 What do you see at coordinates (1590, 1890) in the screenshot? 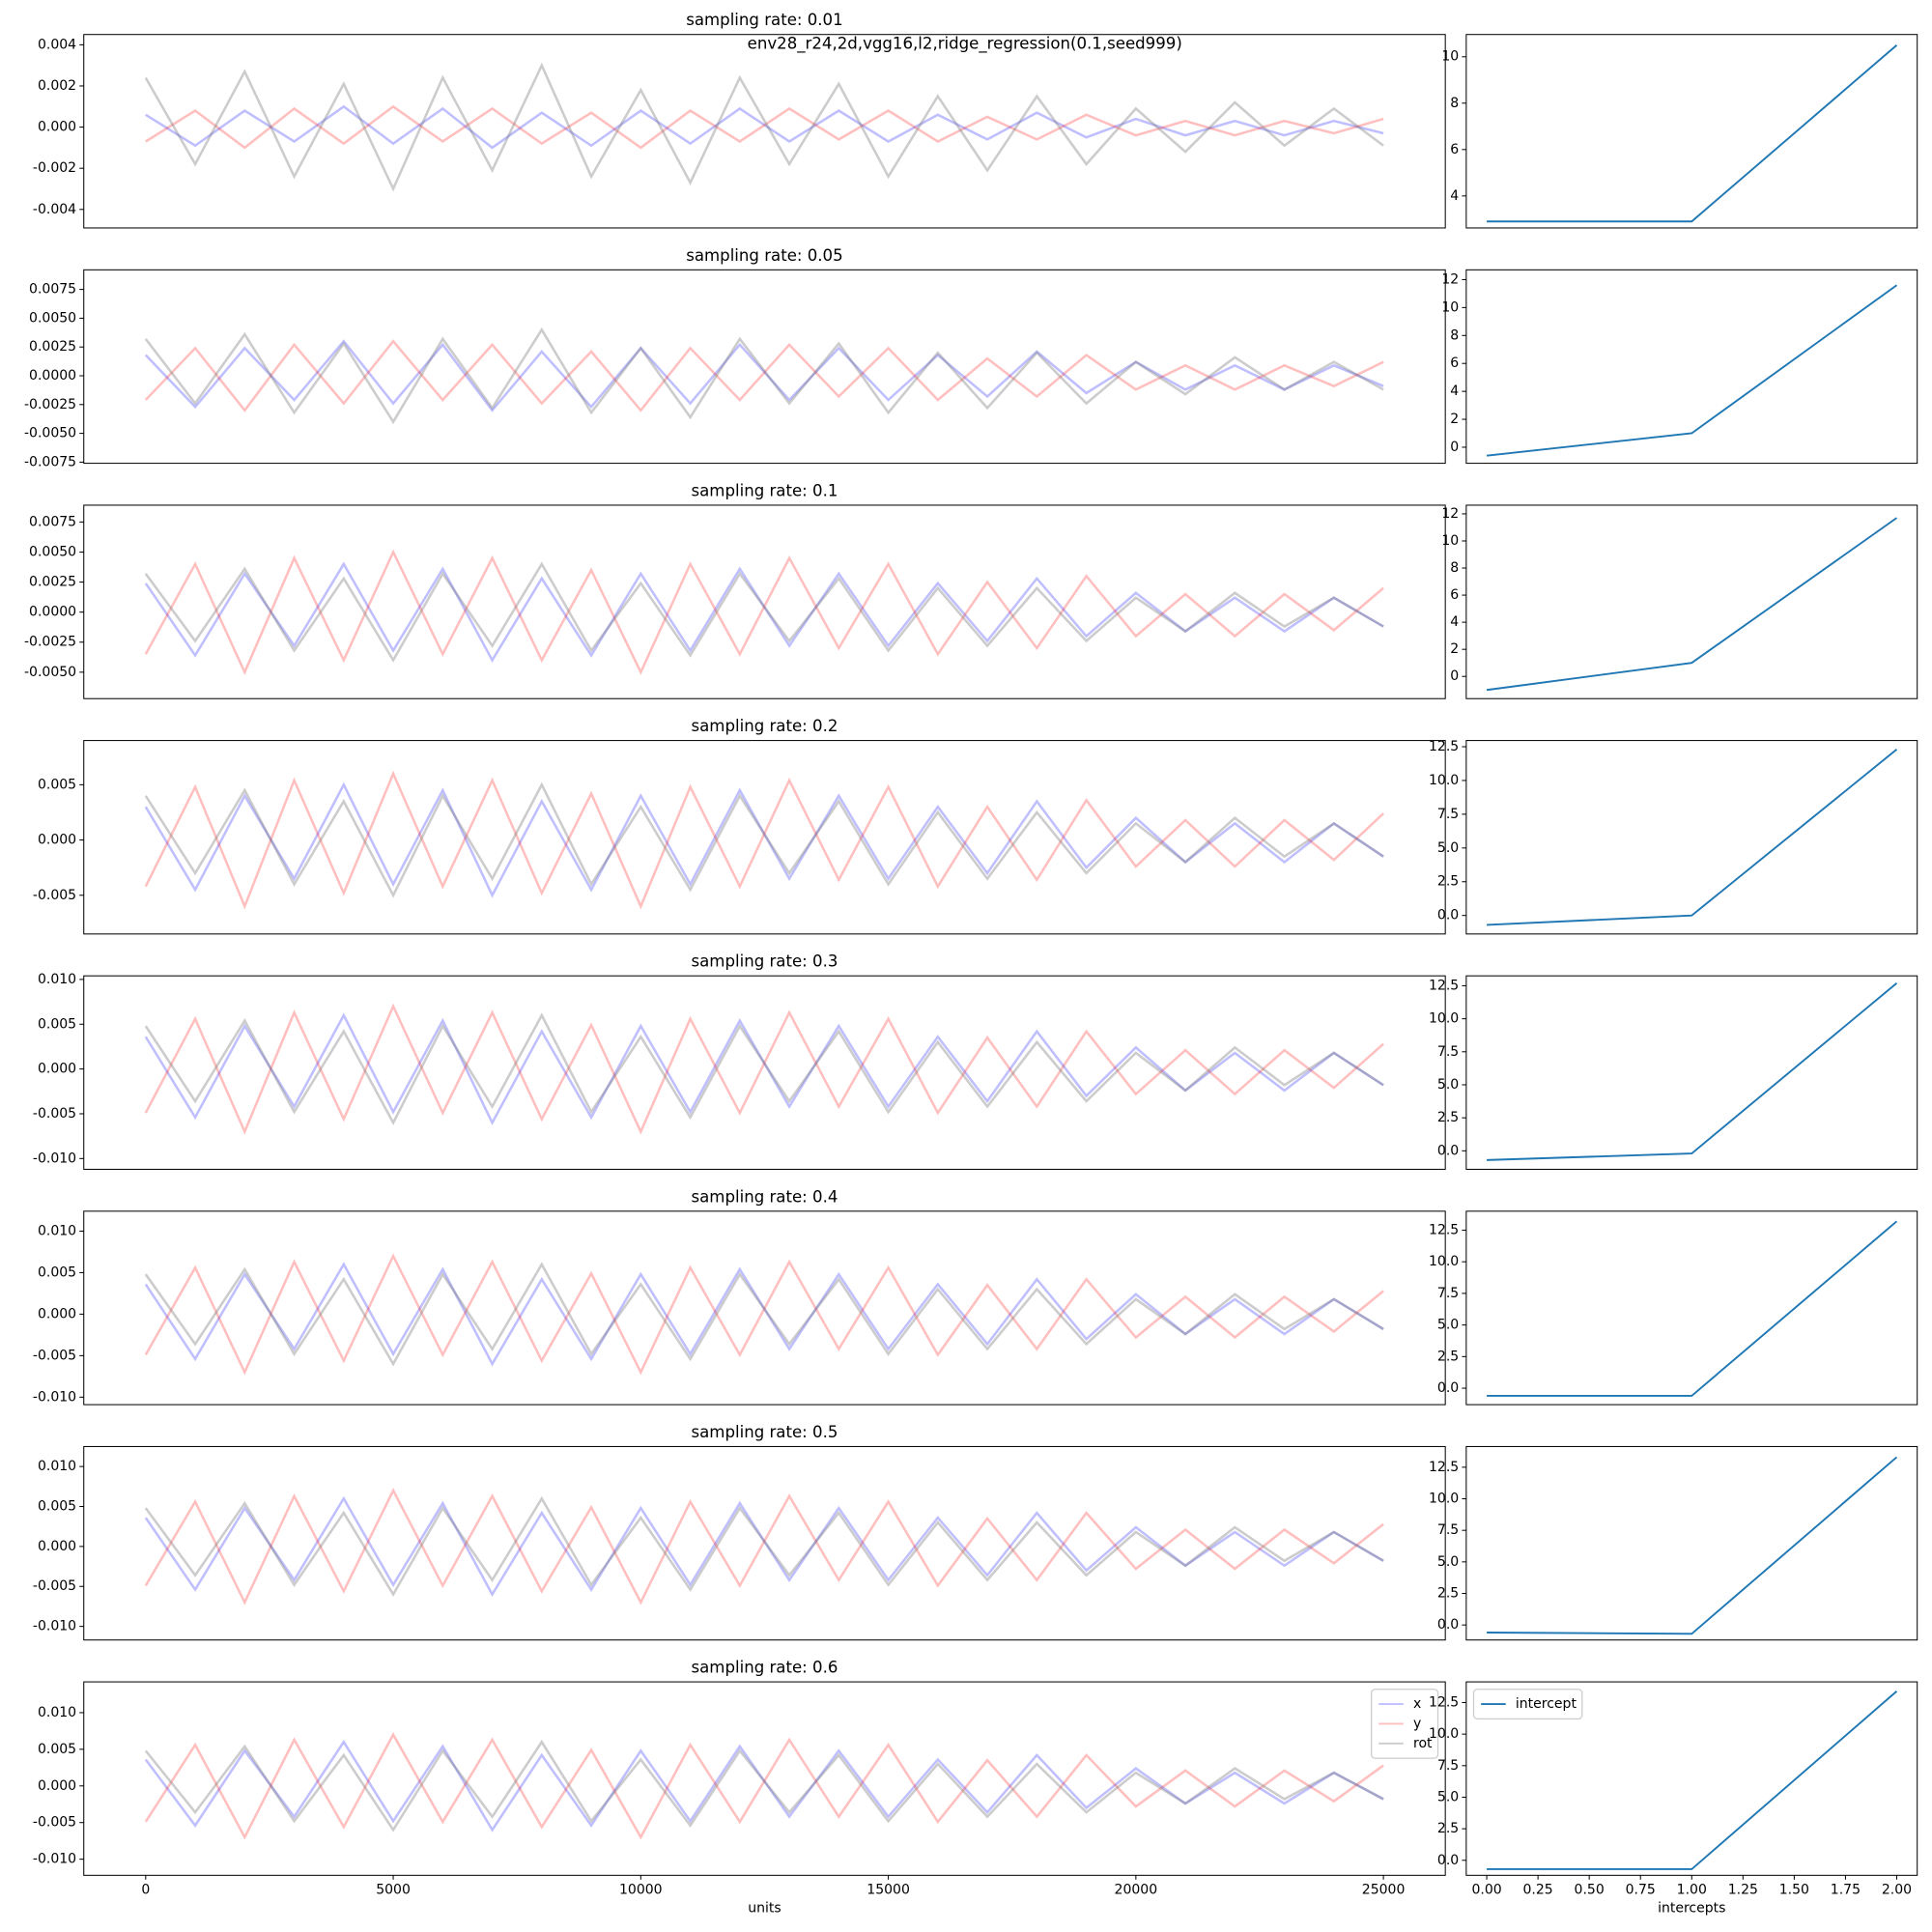
I see `x-tick-label: 0.50` at bounding box center [1590, 1890].